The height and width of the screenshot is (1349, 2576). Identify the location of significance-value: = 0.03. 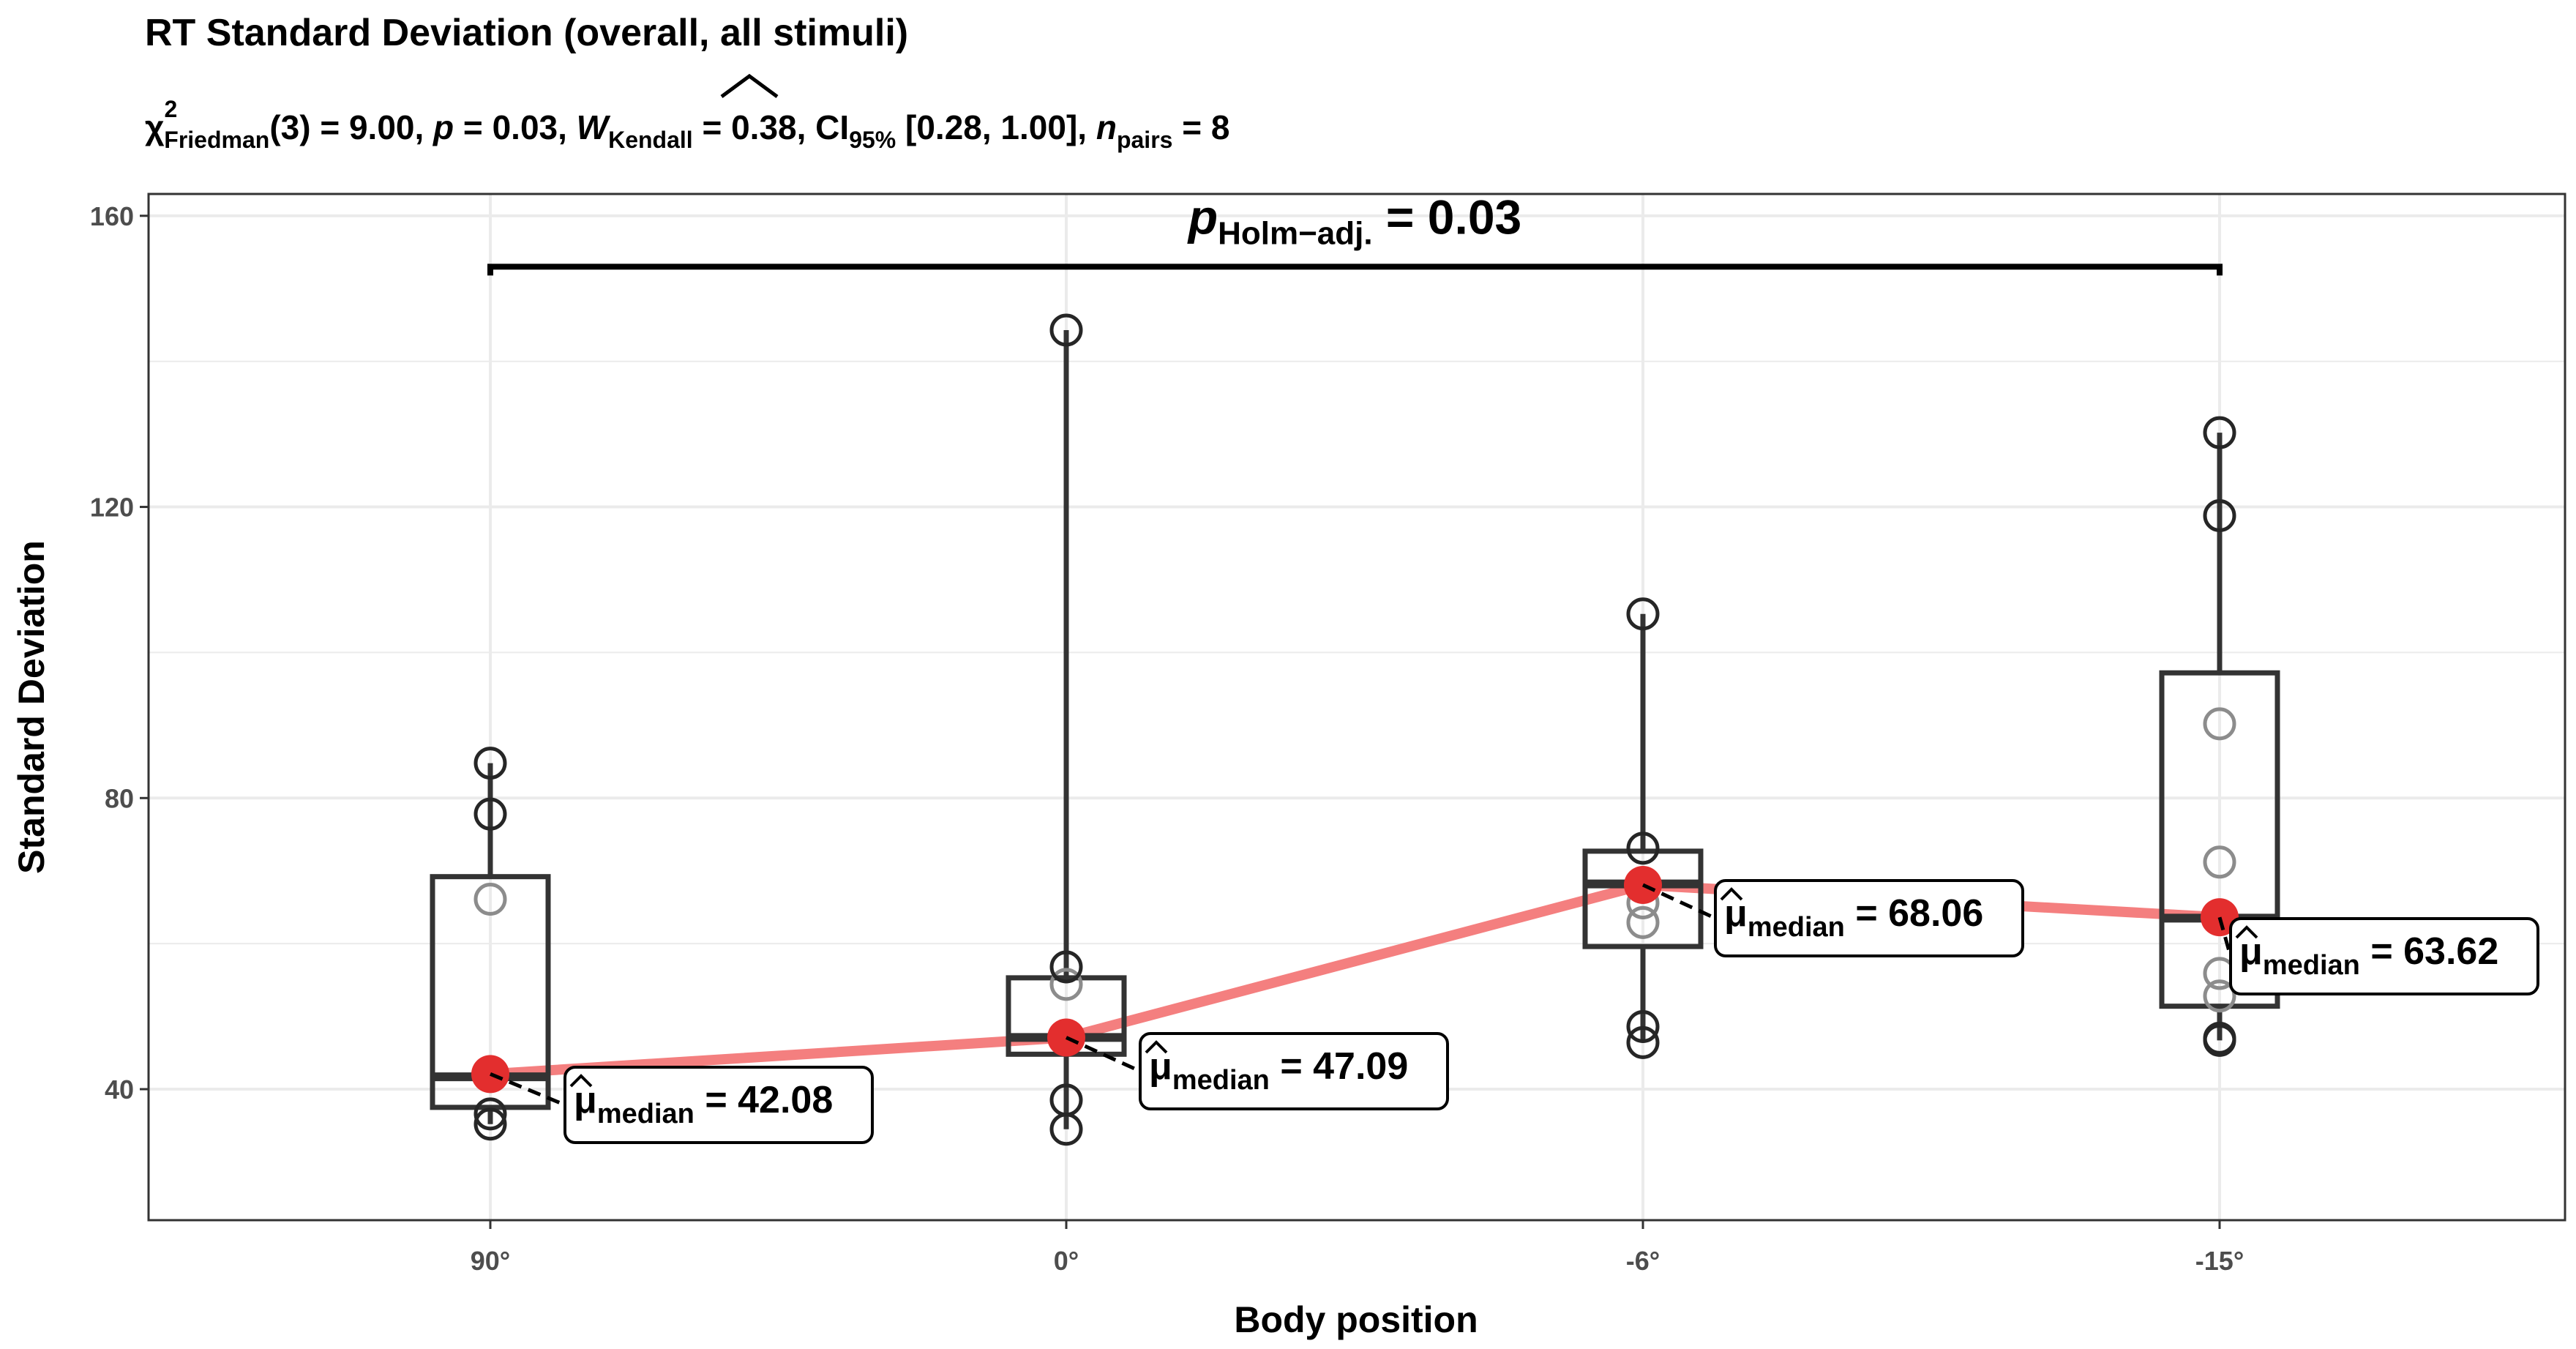
(1447, 217).